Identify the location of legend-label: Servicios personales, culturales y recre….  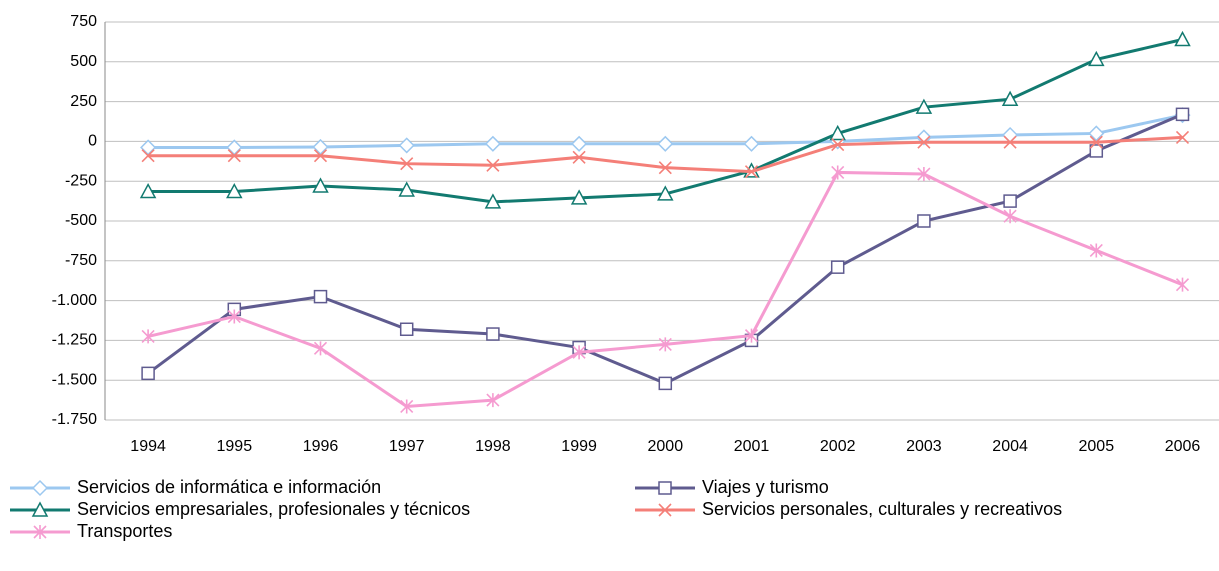
(882, 509).